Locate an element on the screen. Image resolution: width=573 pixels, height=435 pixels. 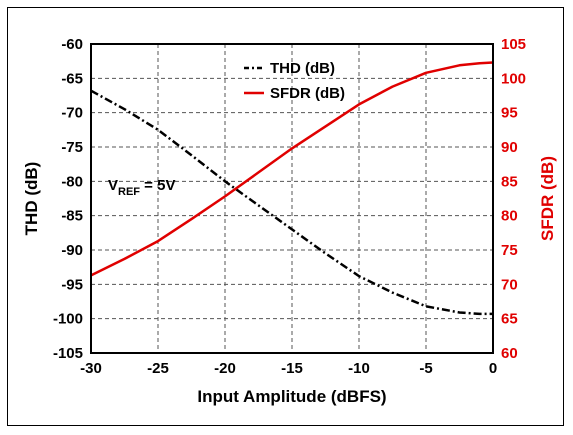
vref-value: = 5V is located at coordinates (157, 185).